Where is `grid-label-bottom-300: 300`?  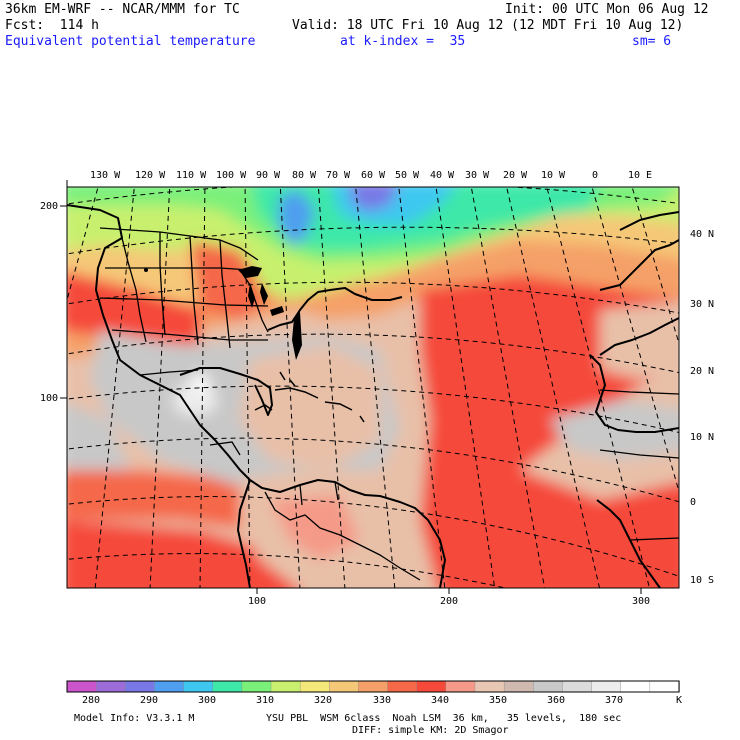
grid-label-bottom-300: 300 is located at coordinates (641, 601).